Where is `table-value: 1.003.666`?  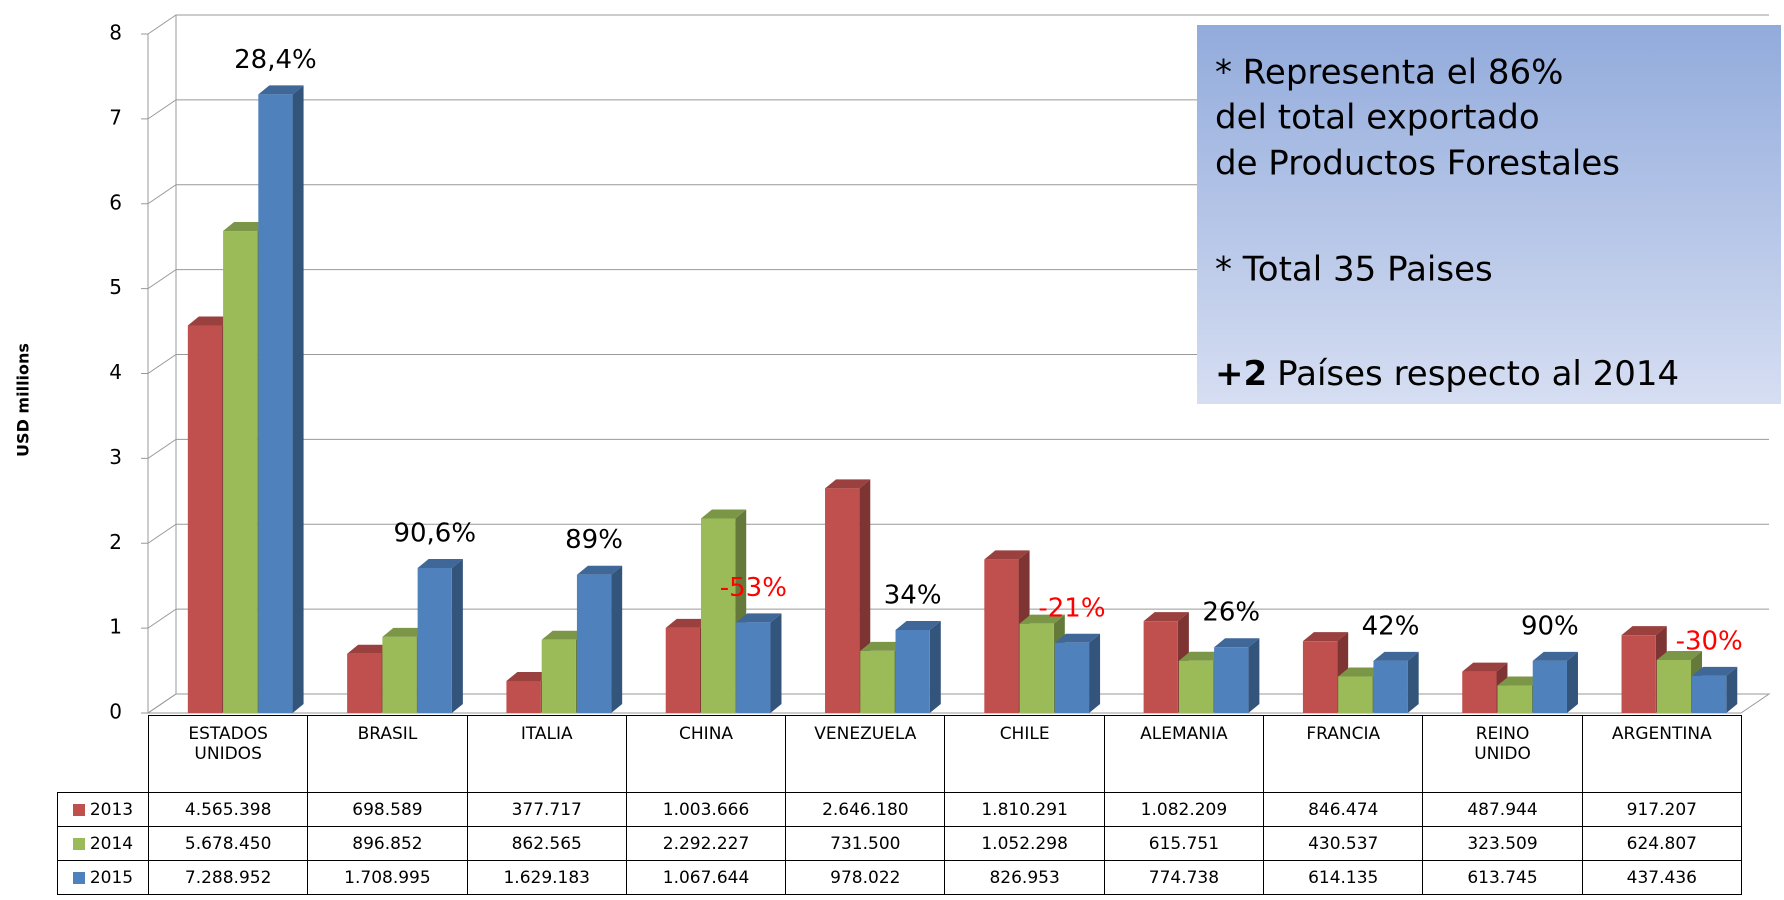
table-value: 1.003.666 is located at coordinates (706, 809).